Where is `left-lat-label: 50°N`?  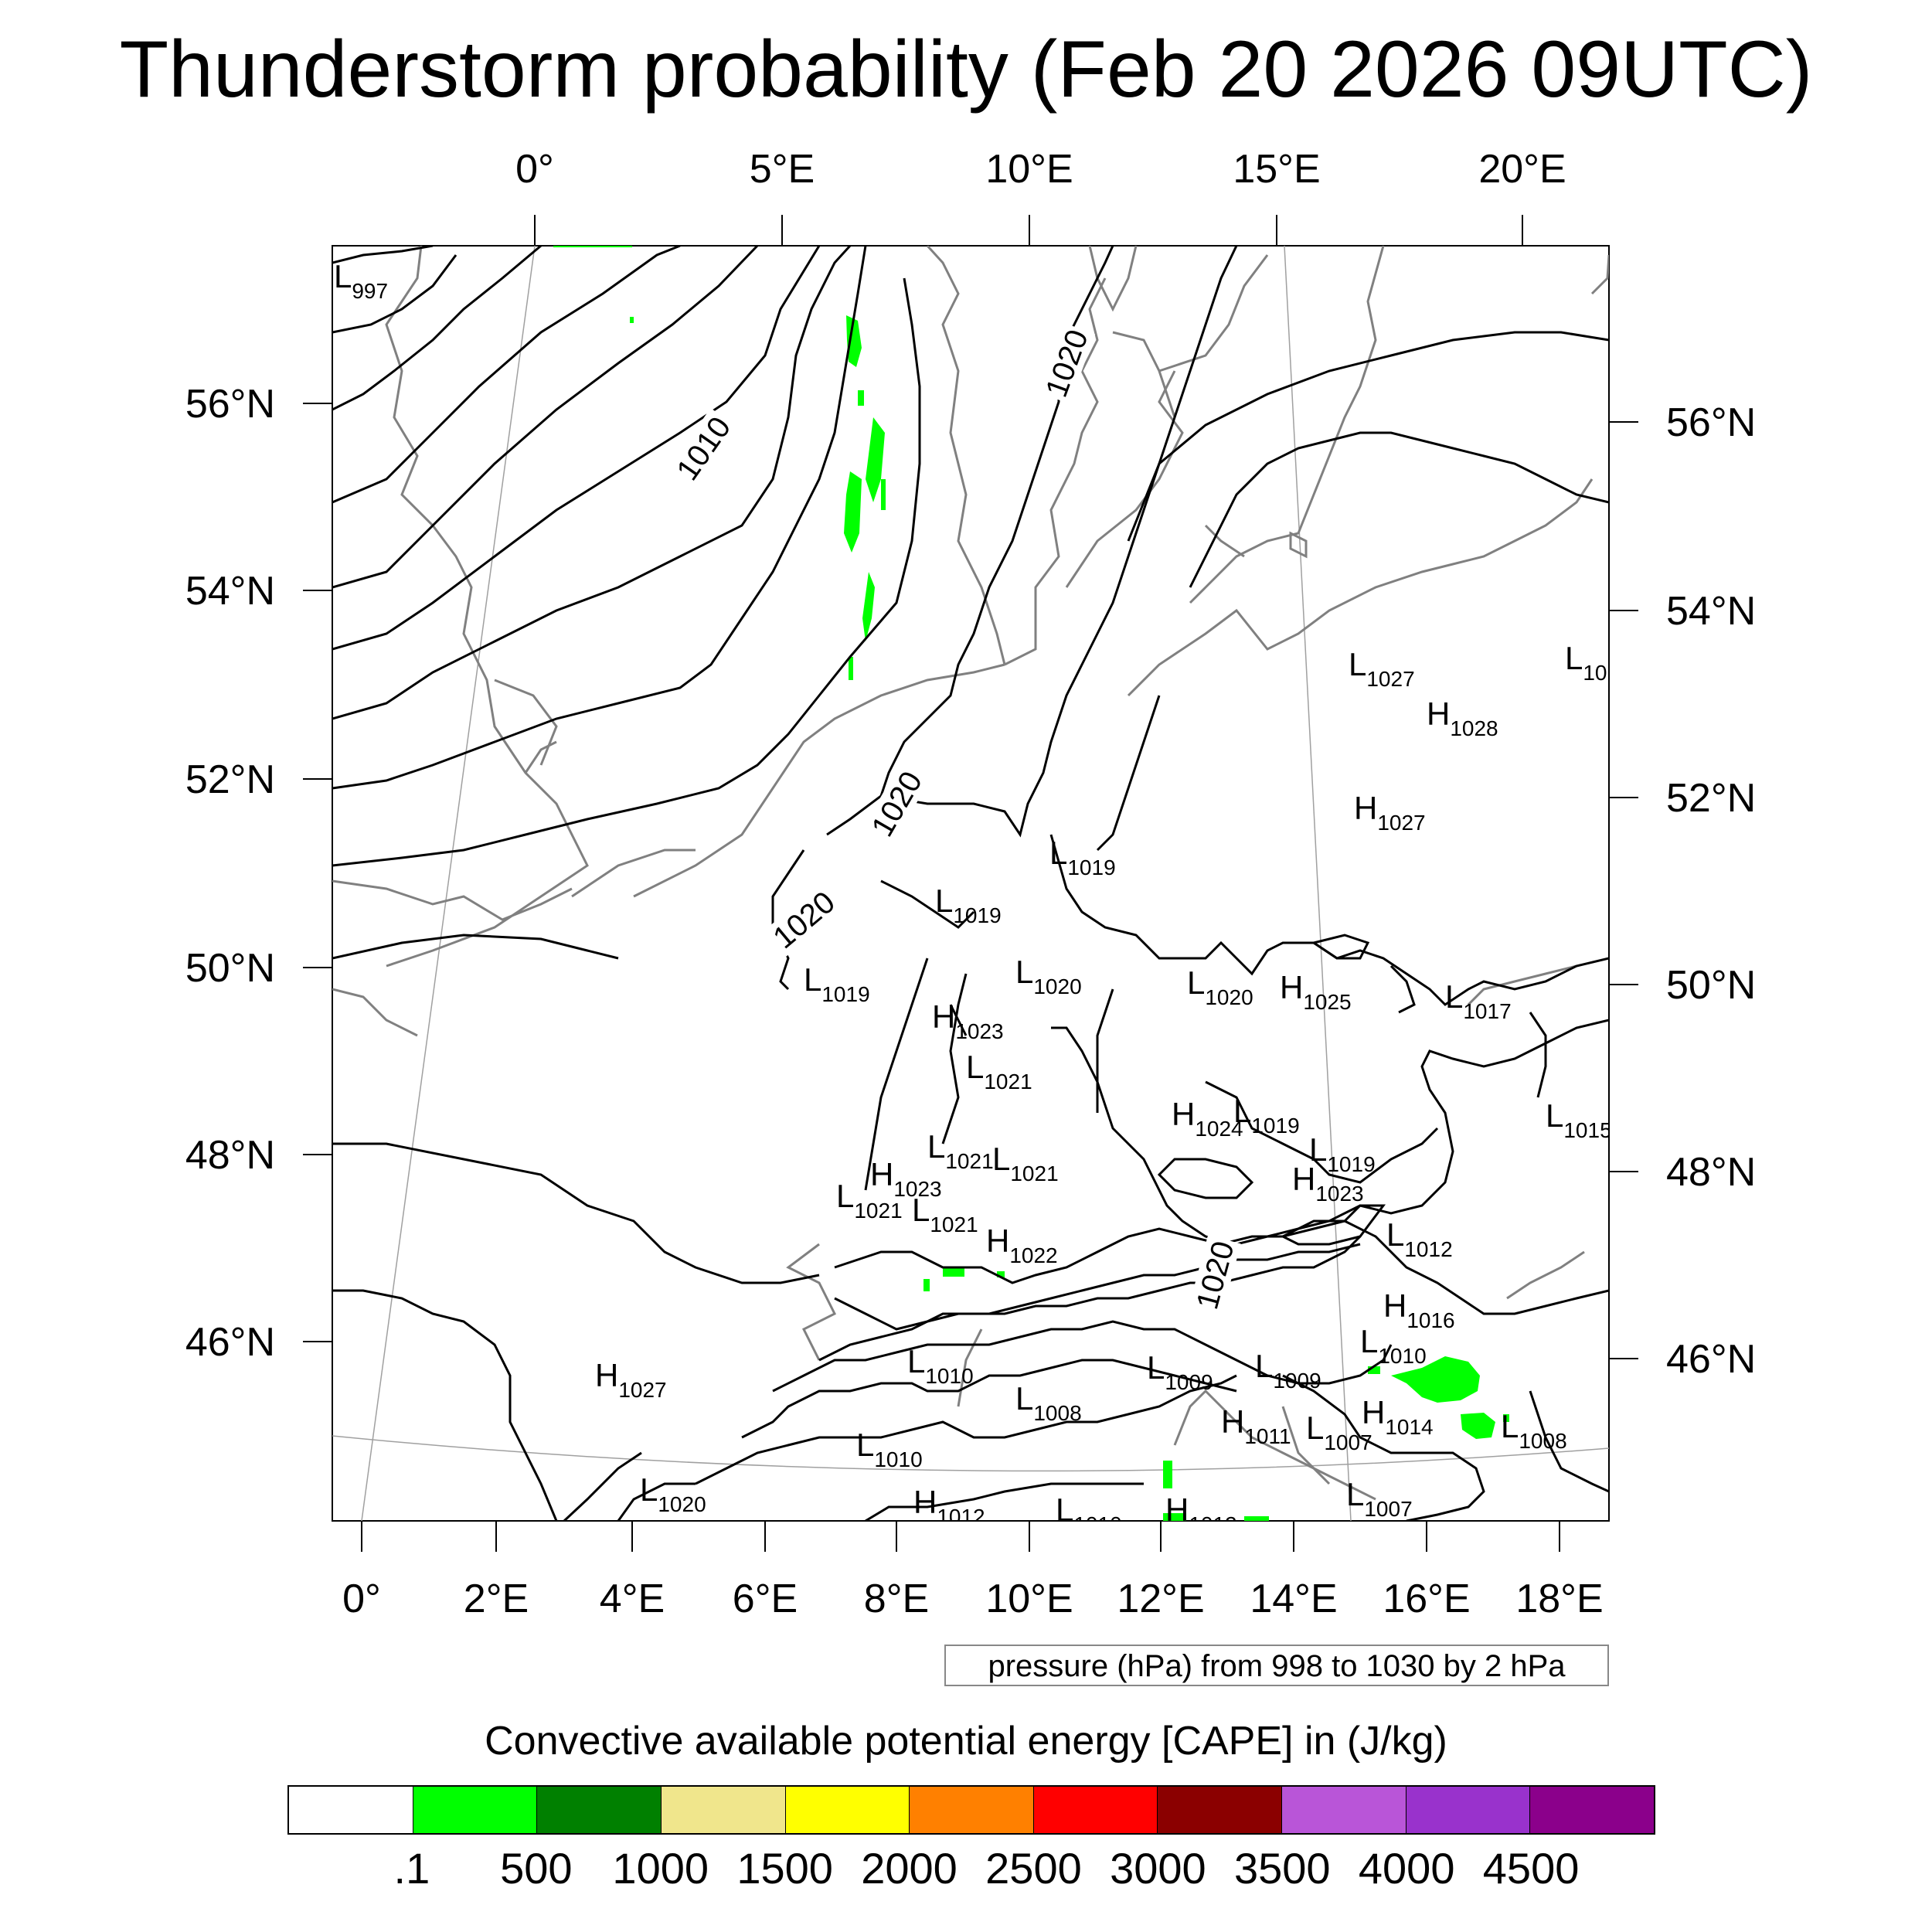
left-lat-label: 50°N is located at coordinates (230, 969).